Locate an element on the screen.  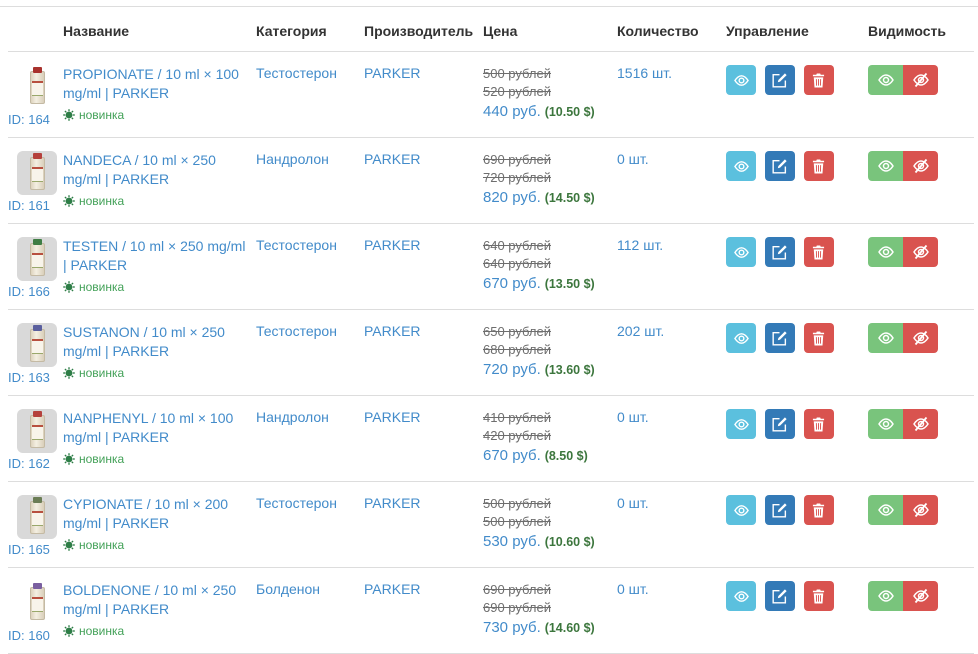
product-name-link: SUSTANON / 10 ml × 250 mg/ml | PARKER is located at coordinates (154, 342).